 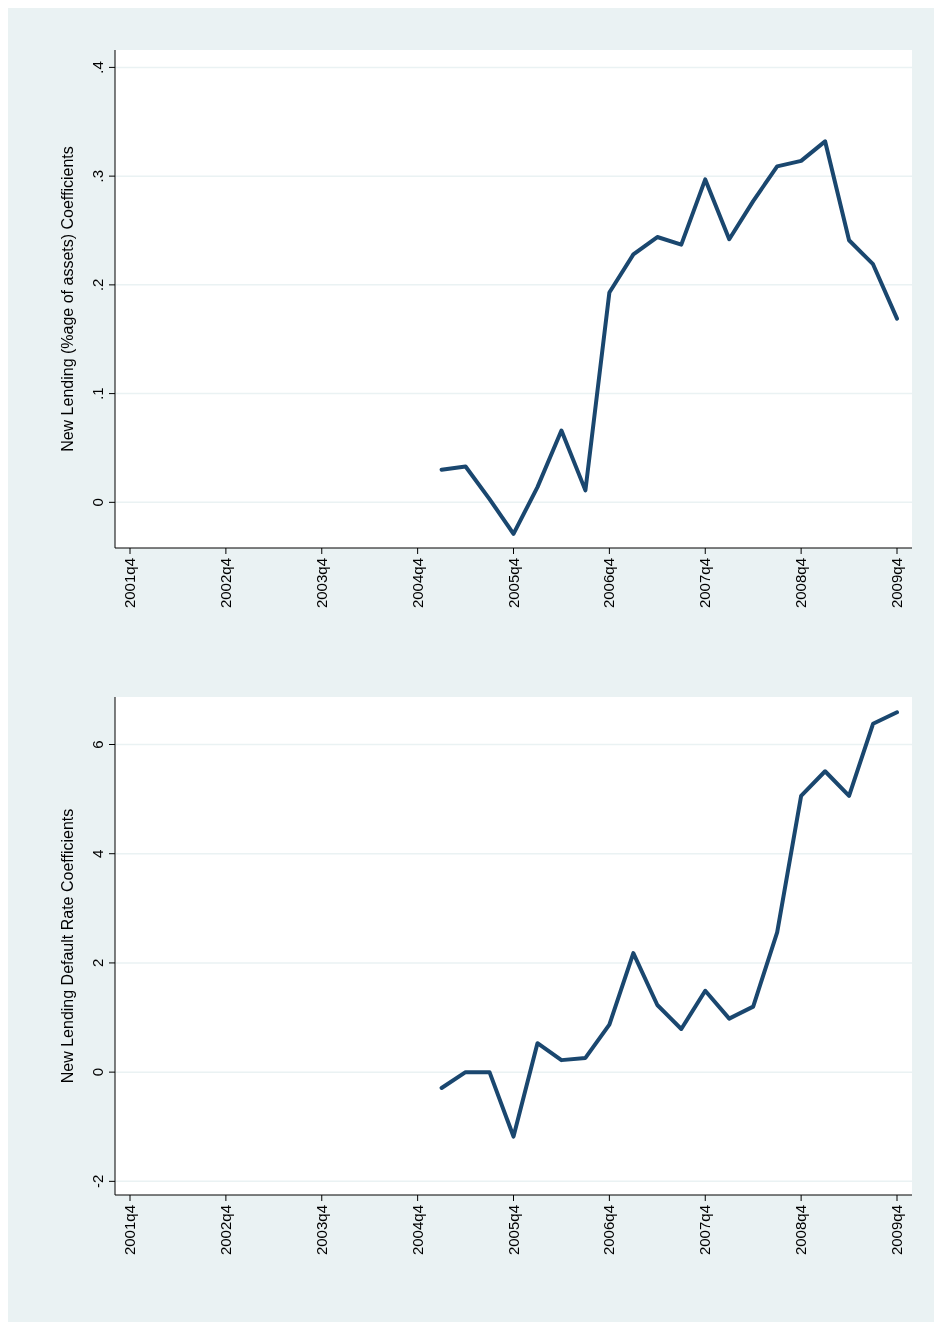 I want to click on y-axis-title: New Lending Default Rate Coefficients, so click(x=67, y=946).